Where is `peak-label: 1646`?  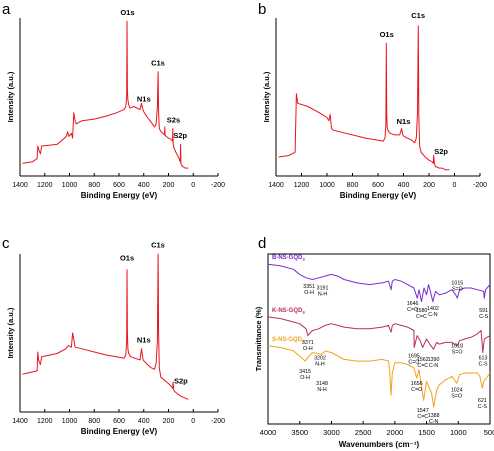 peak-label: 1646 is located at coordinates (413, 304).